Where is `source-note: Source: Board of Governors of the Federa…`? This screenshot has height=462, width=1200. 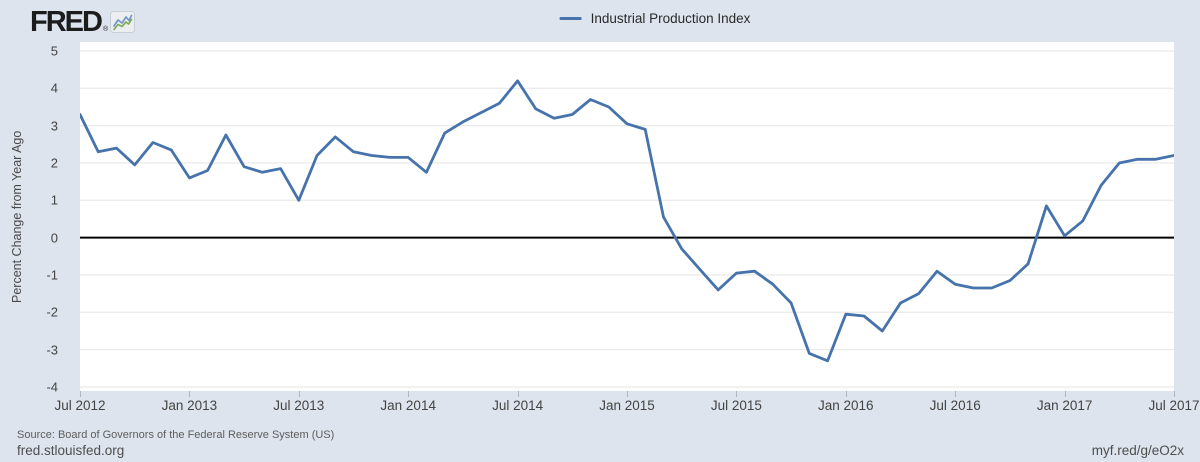
source-note: Source: Board of Governors of the Federa… is located at coordinates (176, 435).